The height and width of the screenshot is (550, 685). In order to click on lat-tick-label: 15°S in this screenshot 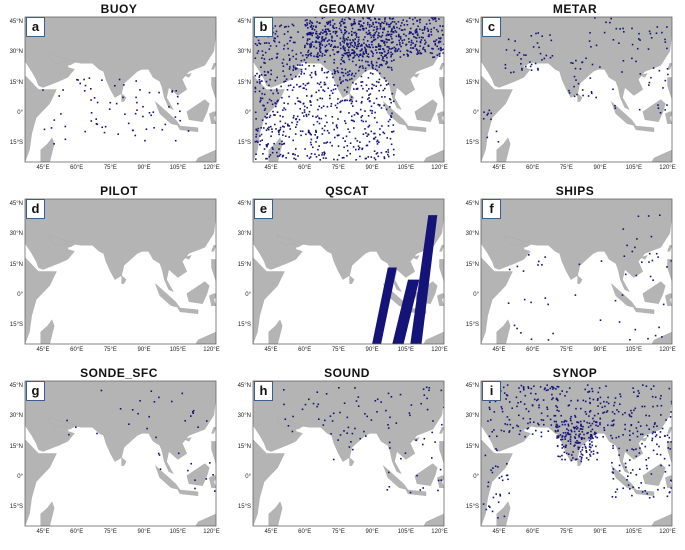, I will do `click(244, 506)`.